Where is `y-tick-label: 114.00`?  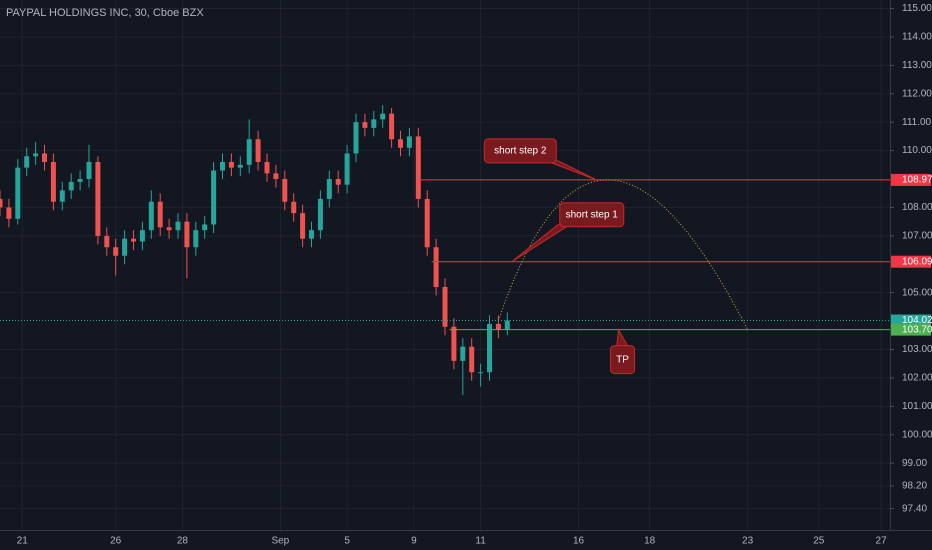 y-tick-label: 114.00 is located at coordinates (917, 37).